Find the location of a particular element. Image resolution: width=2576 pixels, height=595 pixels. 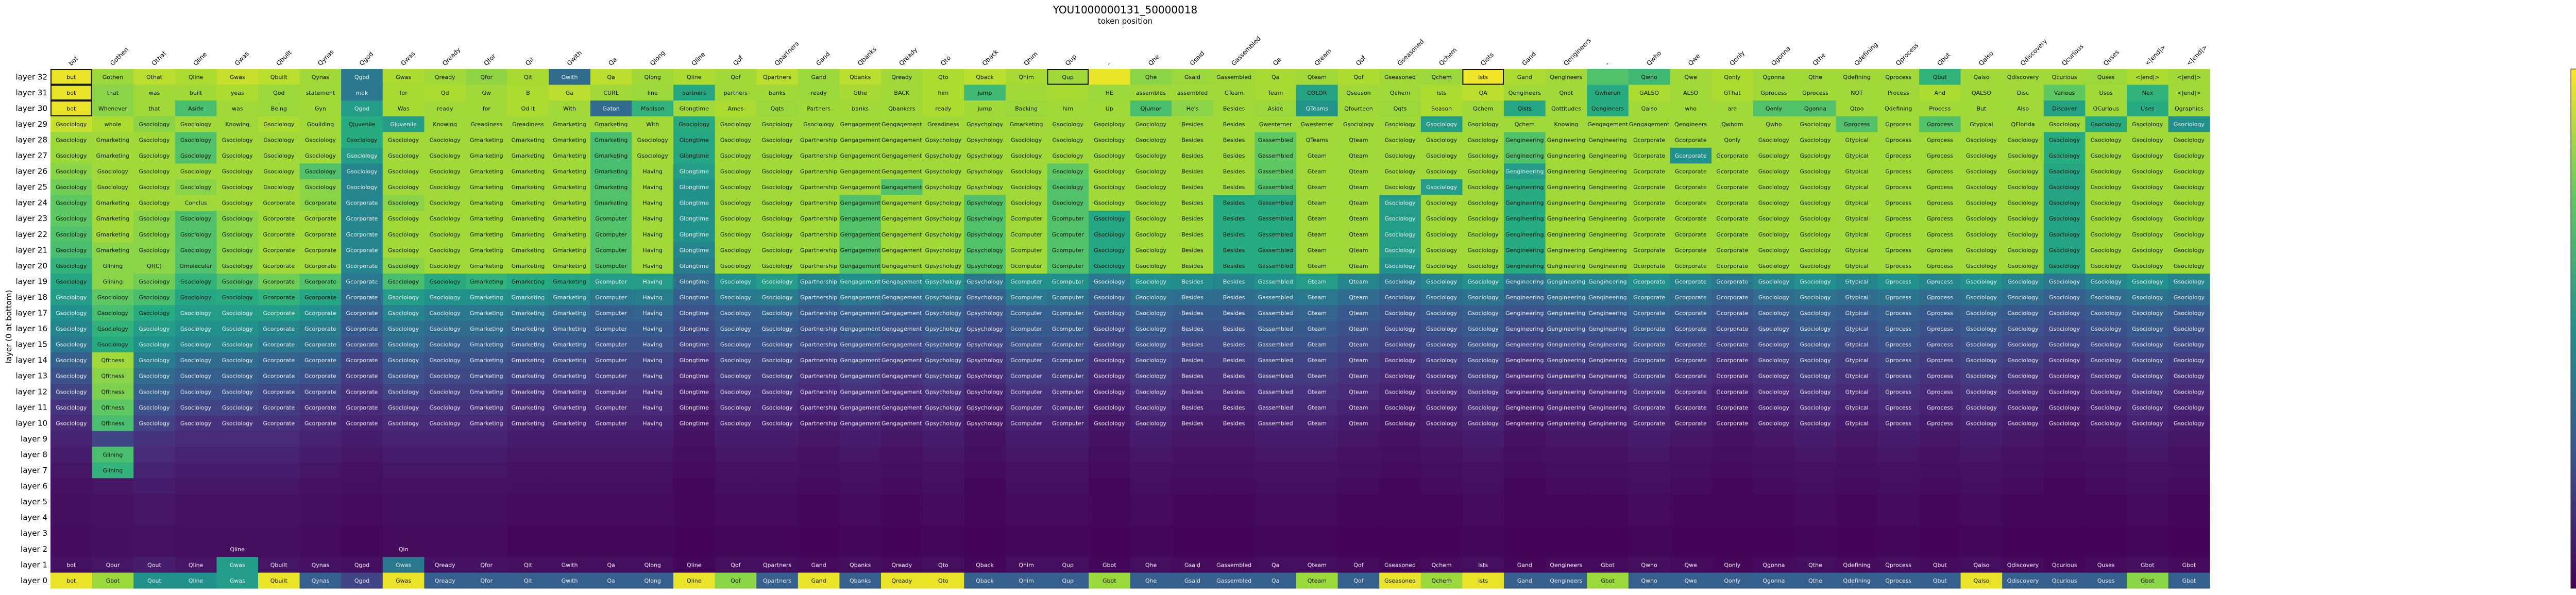

cell-label: Gassembled is located at coordinates (1275, 391).